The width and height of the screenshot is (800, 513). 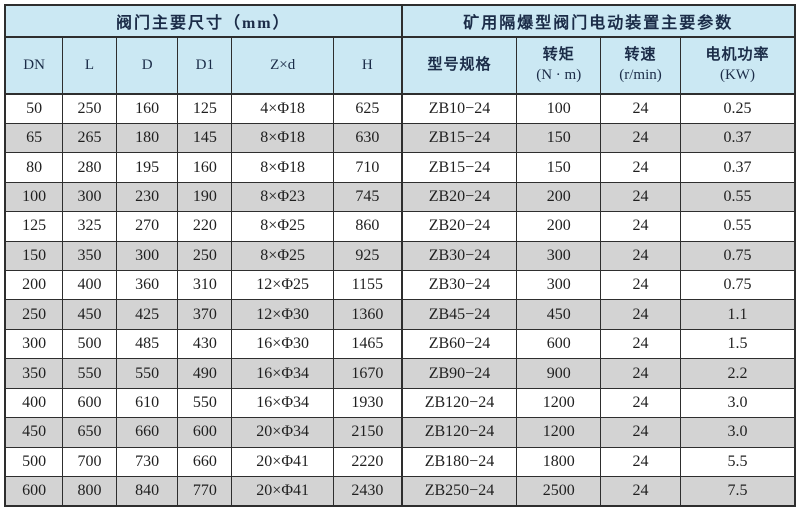 I want to click on cell-h: 1155, so click(x=368, y=285).